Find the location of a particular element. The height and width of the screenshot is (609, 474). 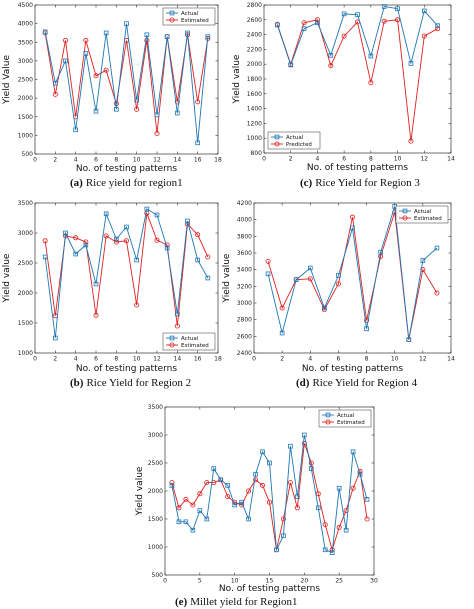

y-tick-label: 1000 is located at coordinates (155, 547).